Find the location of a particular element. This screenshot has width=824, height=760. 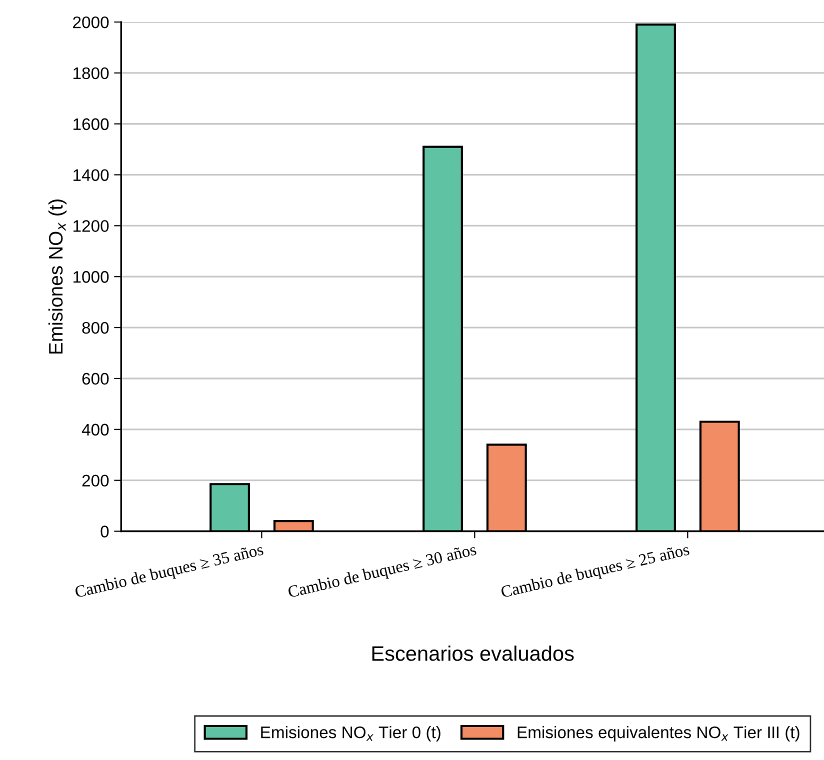

y-tick-label: 2000 is located at coordinates (91, 22).